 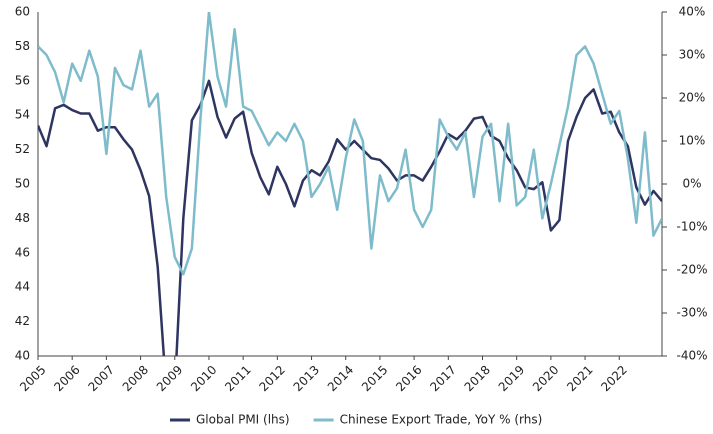 What do you see at coordinates (692, 12) in the screenshot?
I see `y2-tick-label: 40%` at bounding box center [692, 12].